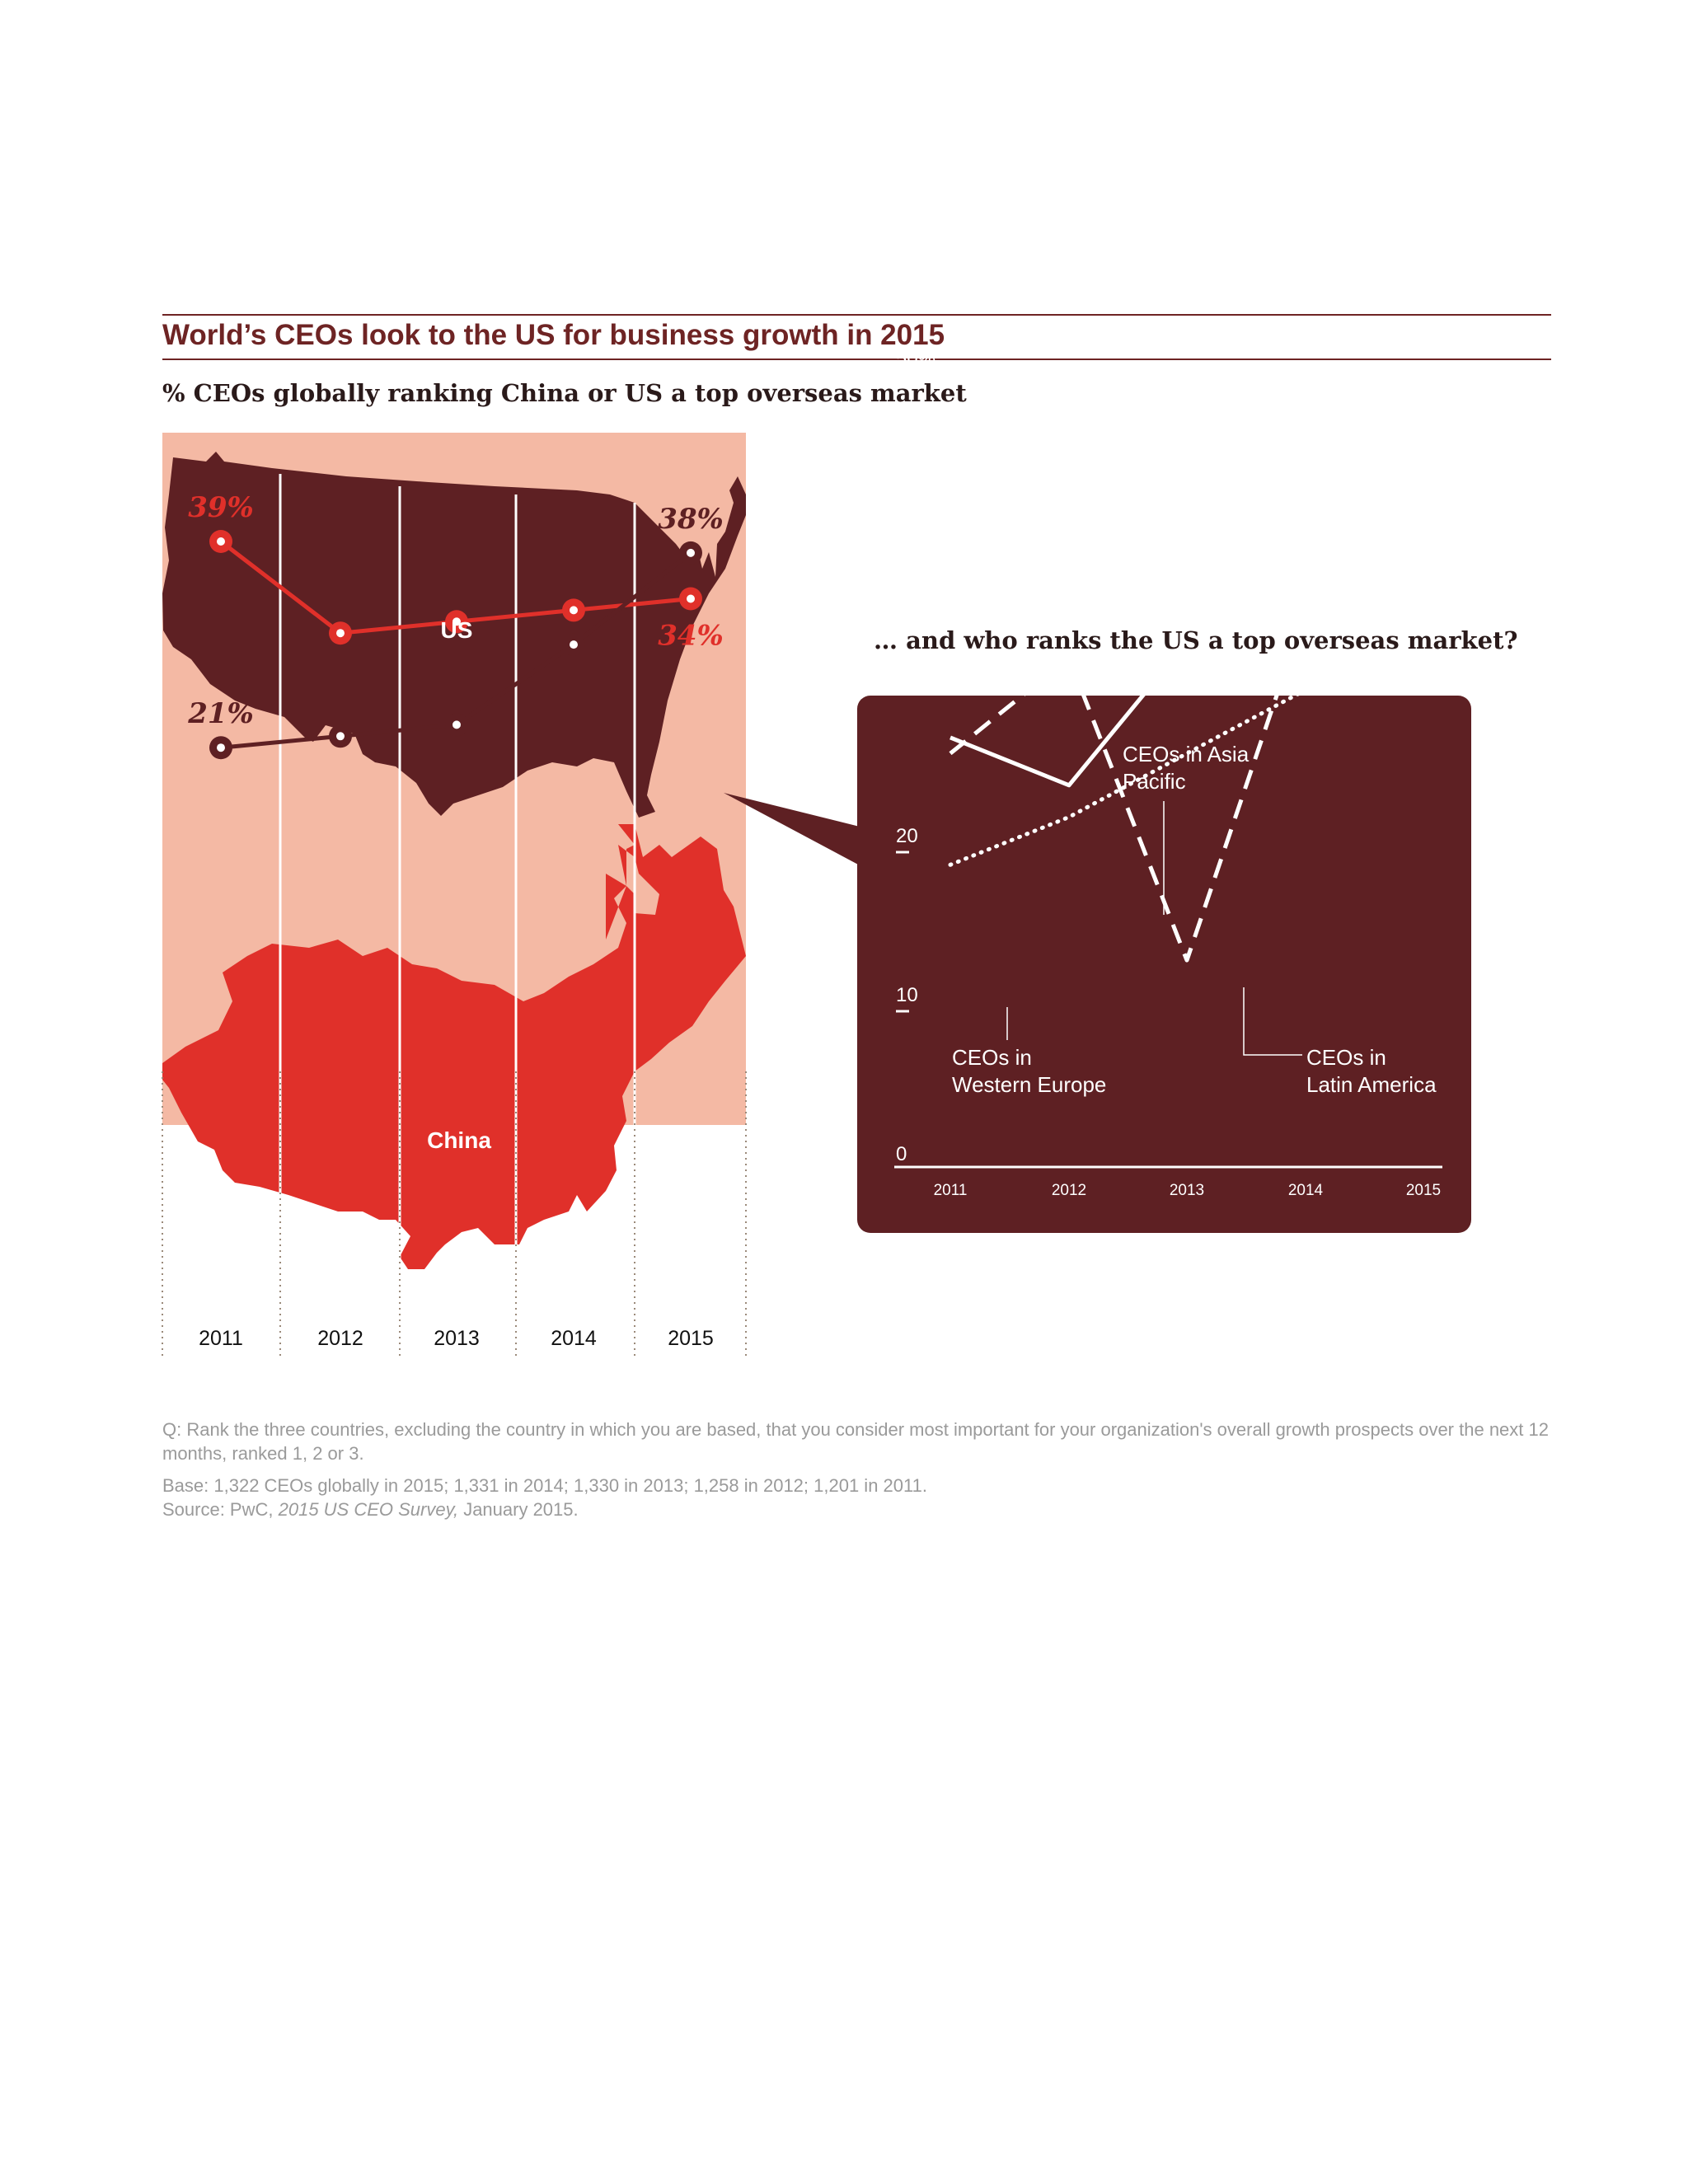  What do you see at coordinates (1272, 1021) in the screenshot?
I see `leader-latin-america` at bounding box center [1272, 1021].